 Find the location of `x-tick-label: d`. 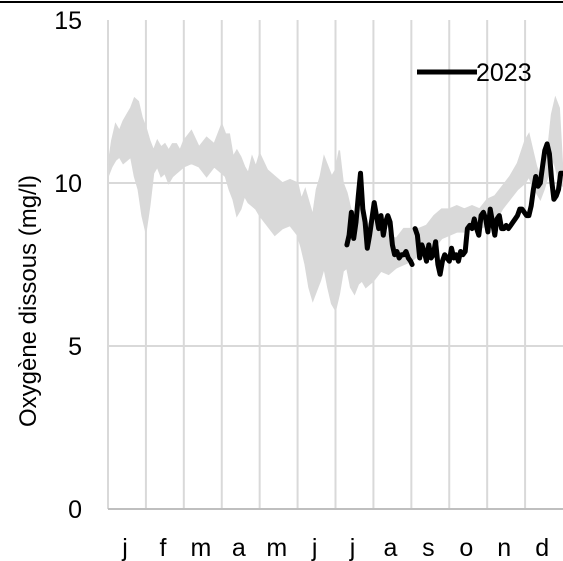

x-tick-label: d is located at coordinates (542, 547).